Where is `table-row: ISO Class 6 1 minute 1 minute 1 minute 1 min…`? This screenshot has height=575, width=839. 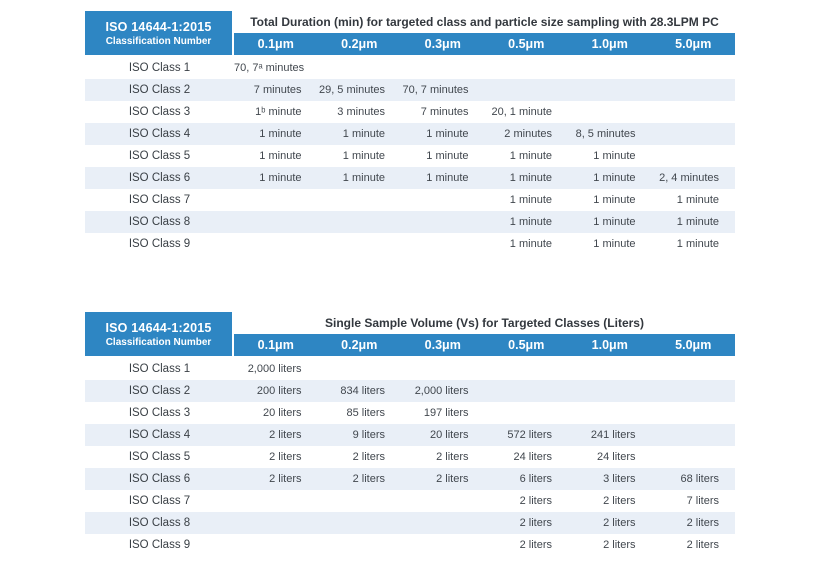
table-row: ISO Class 6 1 minute 1 minute 1 minute 1 min… is located at coordinates (410, 178).